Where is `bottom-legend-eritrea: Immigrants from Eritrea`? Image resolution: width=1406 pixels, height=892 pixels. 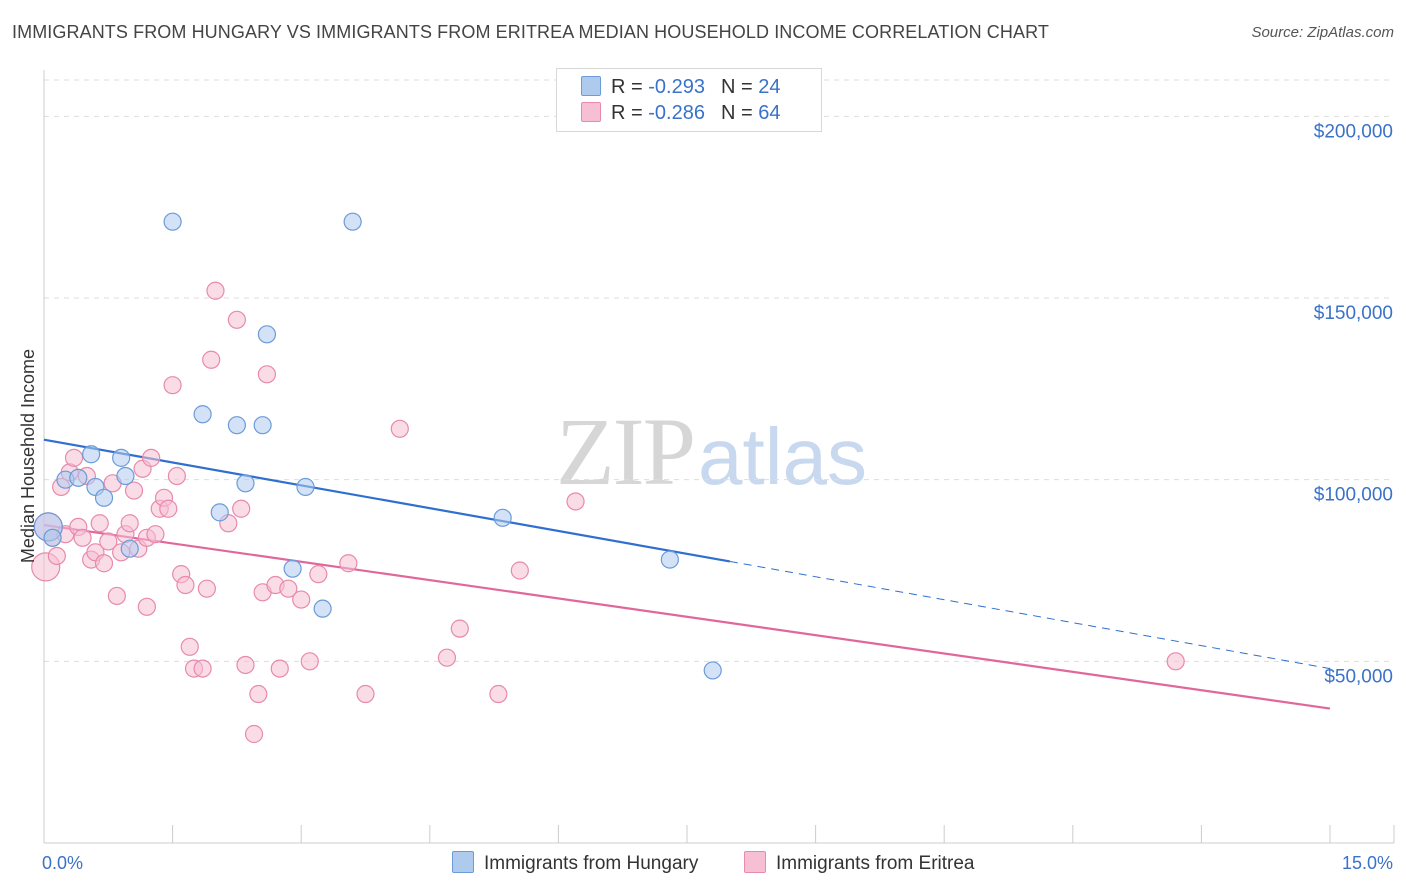
bottom-legend-eritrea: Immigrants from Eritrea is located at coordinates (859, 863).